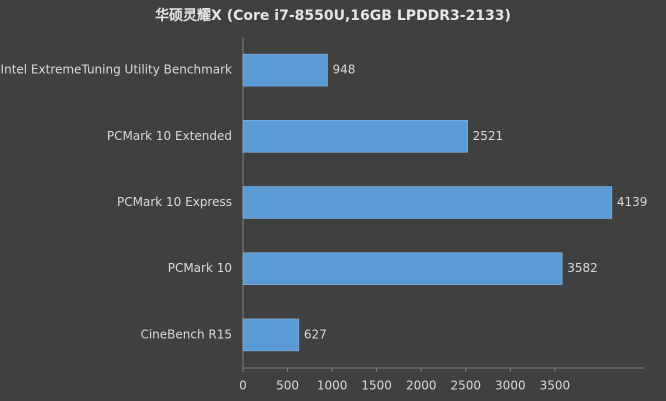 The image size is (666, 401). Describe the element at coordinates (376, 386) in the screenshot. I see `x-tick-label: 1500` at that location.